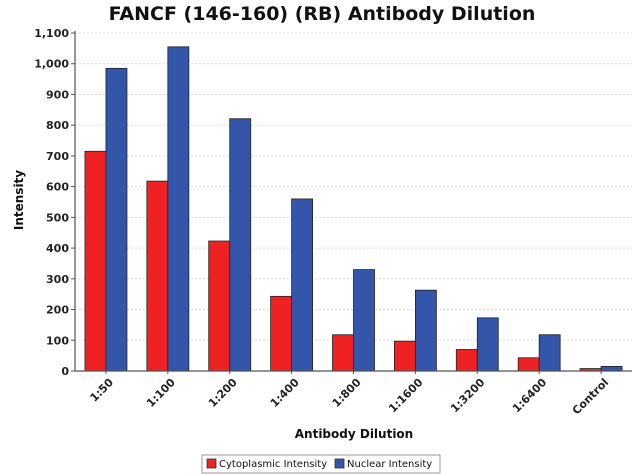 The width and height of the screenshot is (640, 475). I want to click on x-tick-label: 1:200, so click(223, 393).